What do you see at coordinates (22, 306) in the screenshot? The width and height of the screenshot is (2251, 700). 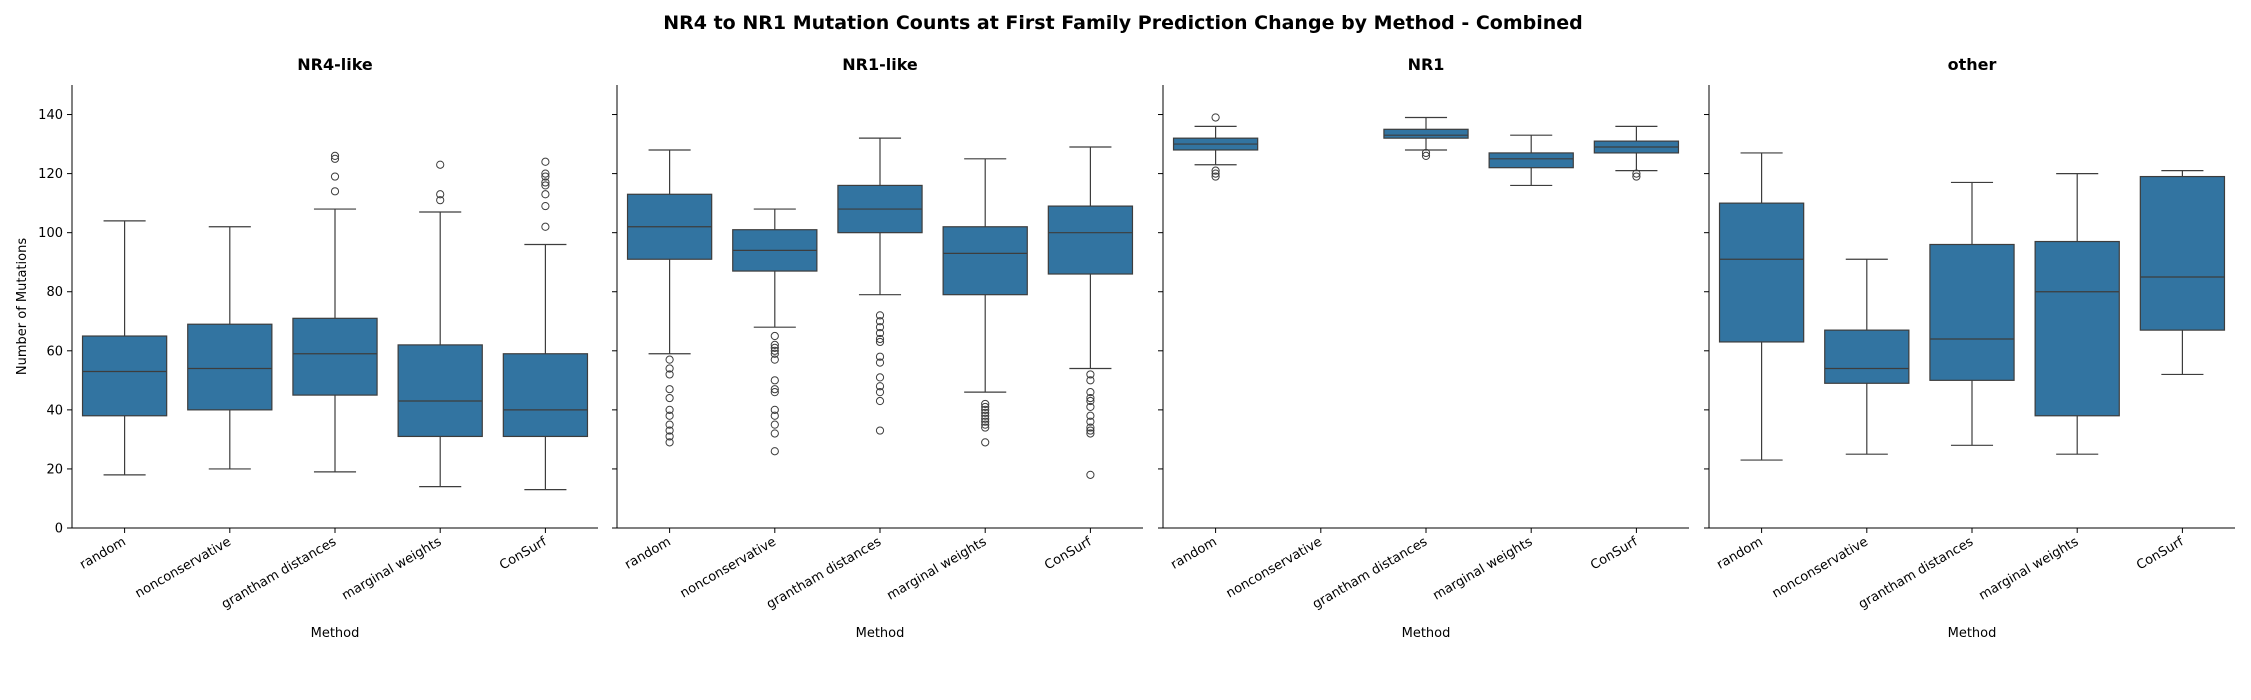 I see `y-axis-label: Number of Mutations` at bounding box center [22, 306].